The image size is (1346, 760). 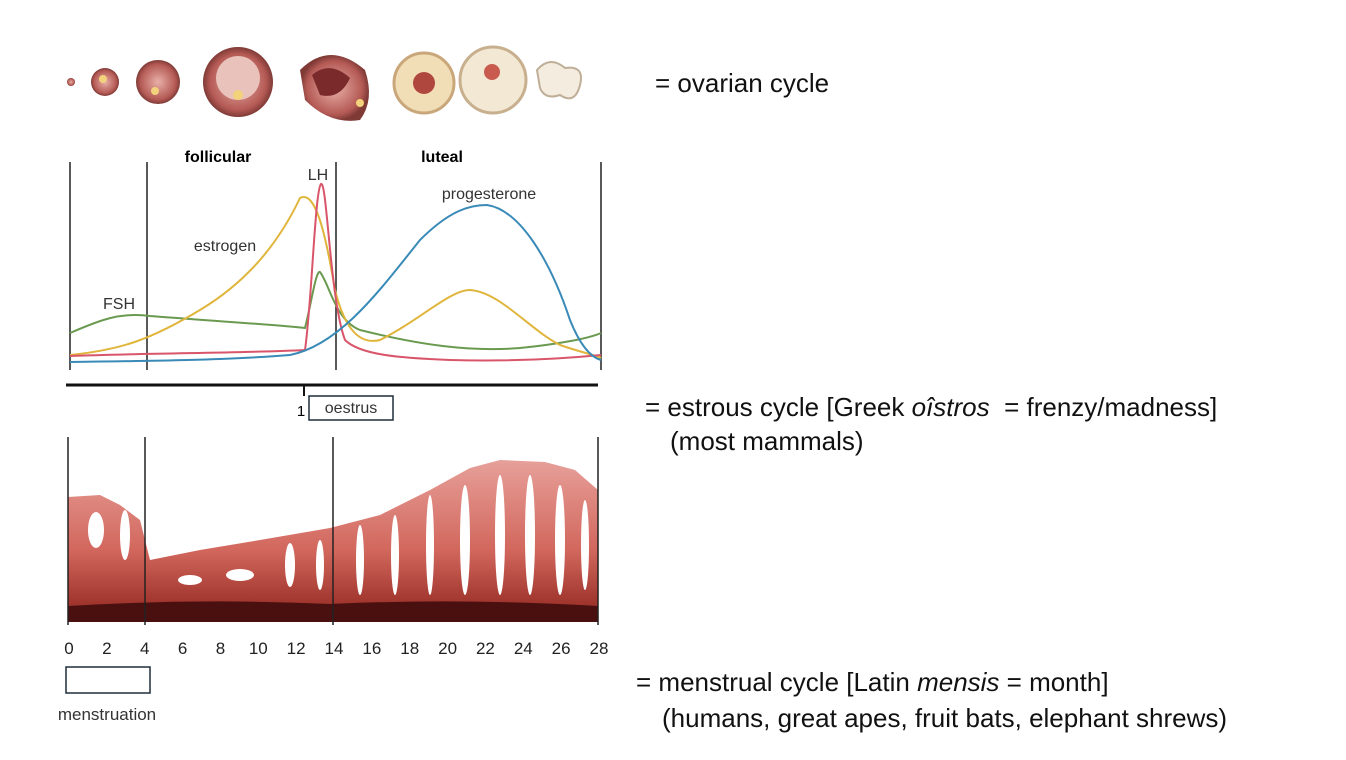 What do you see at coordinates (258, 648) in the screenshot?
I see `day-tick-label: 10` at bounding box center [258, 648].